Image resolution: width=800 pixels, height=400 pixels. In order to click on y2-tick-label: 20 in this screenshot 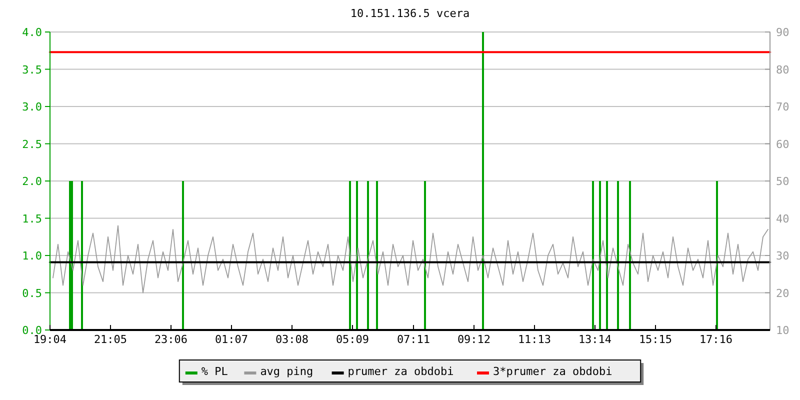, I will do `click(783, 293)`.